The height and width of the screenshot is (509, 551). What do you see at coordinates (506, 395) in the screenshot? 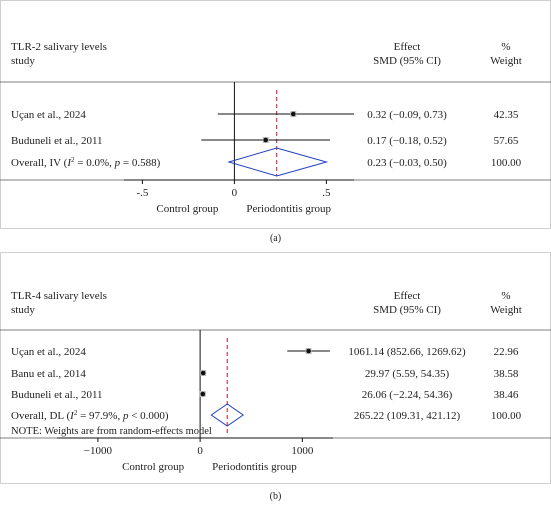
I see `study-weight: 38.46` at bounding box center [506, 395].